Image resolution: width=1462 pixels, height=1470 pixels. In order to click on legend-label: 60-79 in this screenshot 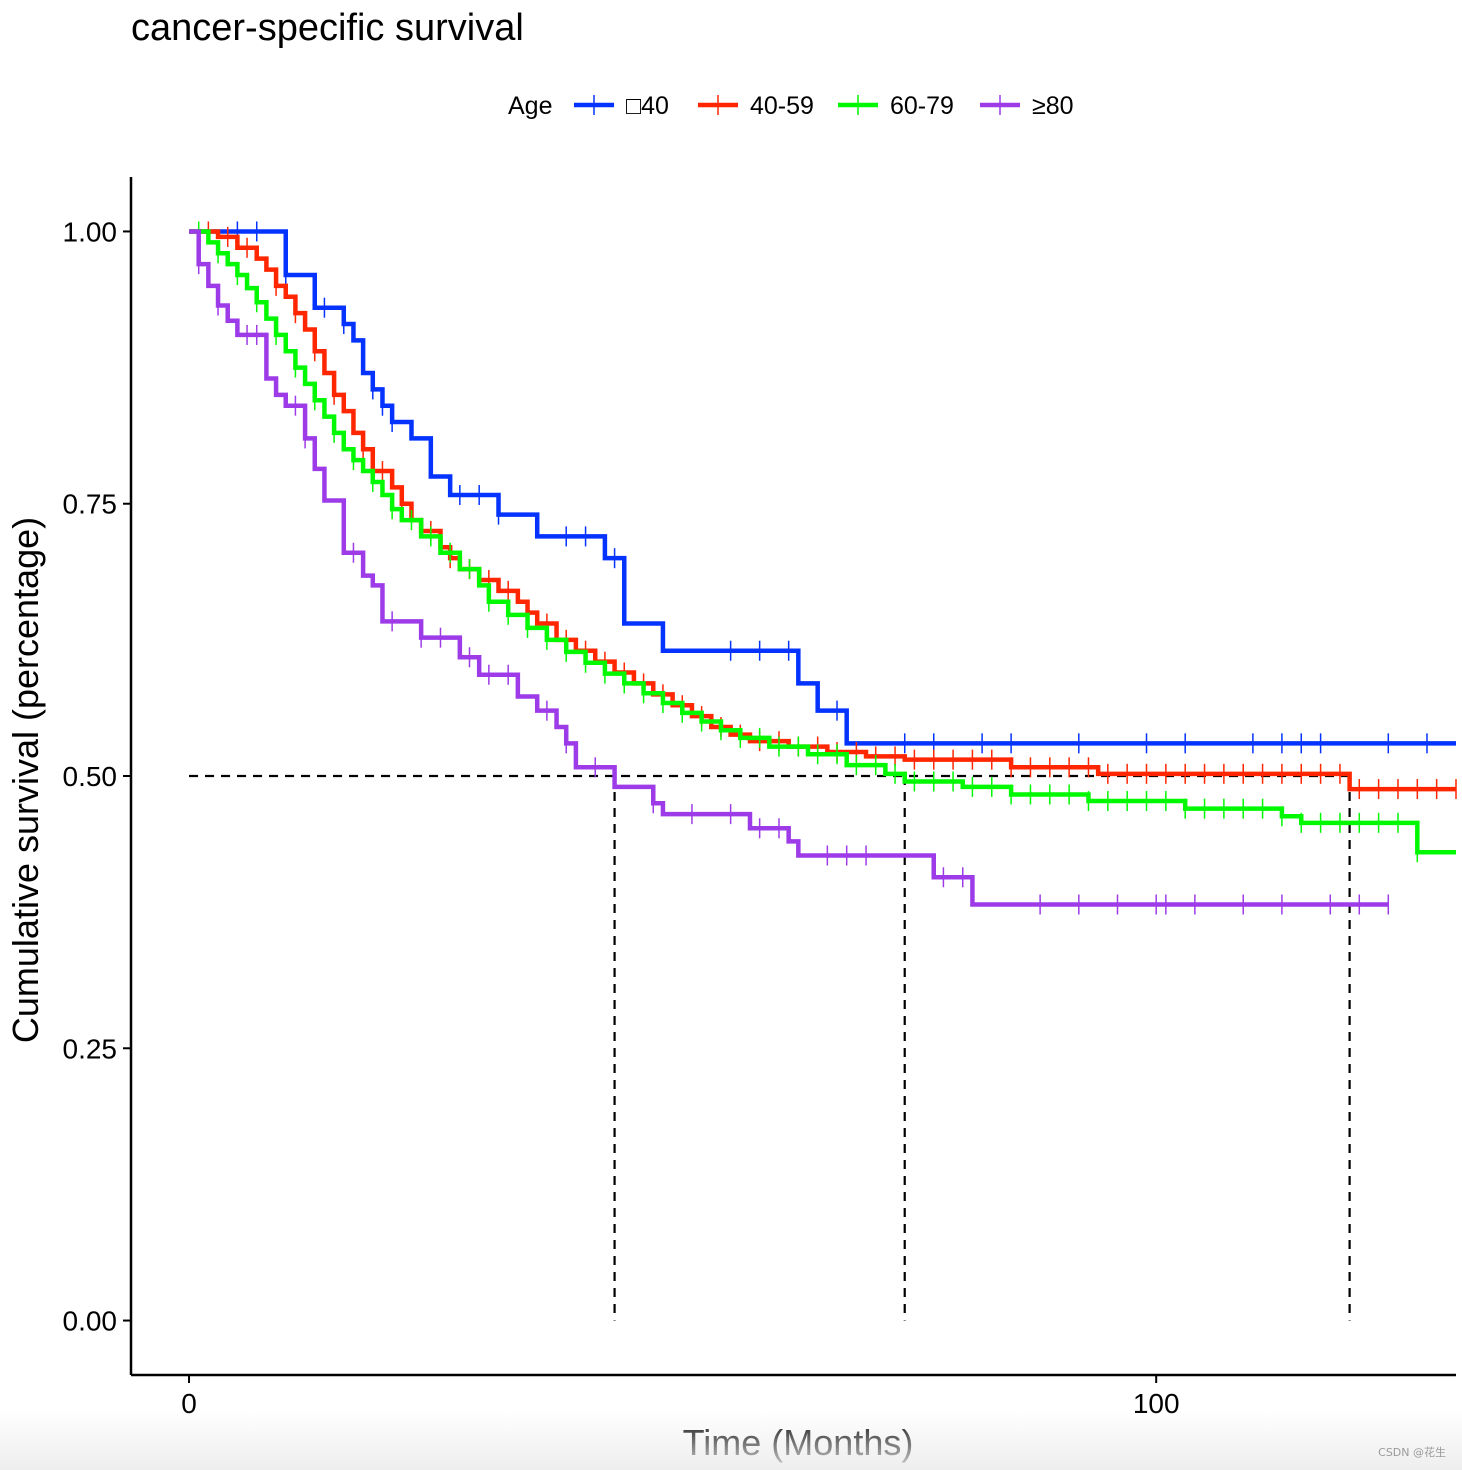, I will do `click(922, 106)`.